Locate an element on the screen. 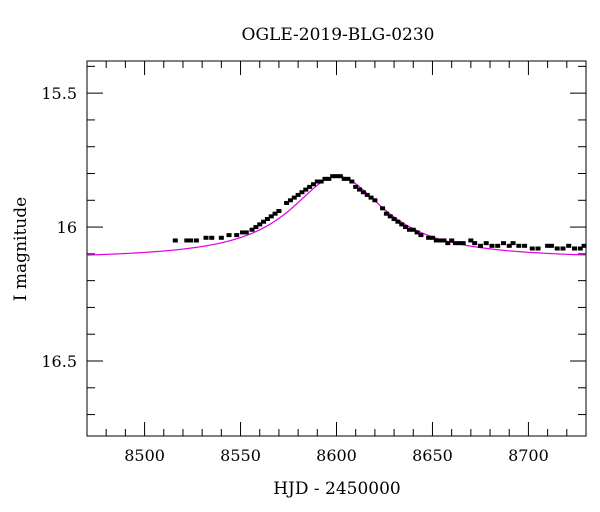  y-tick-labels: 15.5 16 16.5 is located at coordinates (59, 227).